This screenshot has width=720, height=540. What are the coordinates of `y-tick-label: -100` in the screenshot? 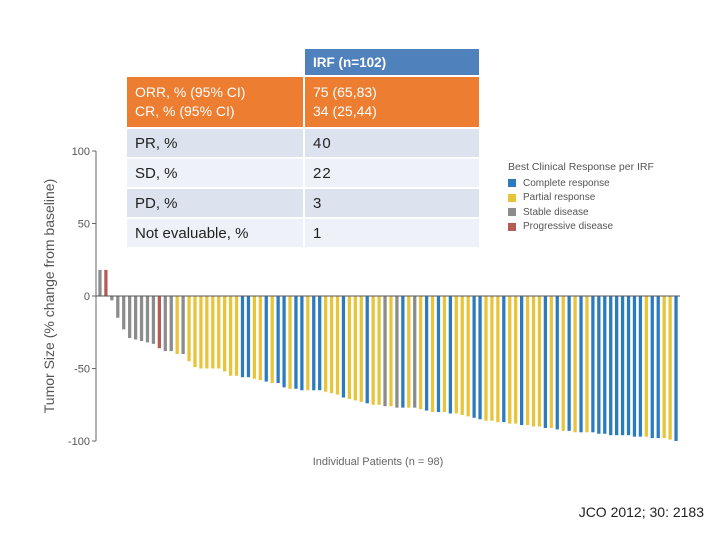 It's located at (79, 442).